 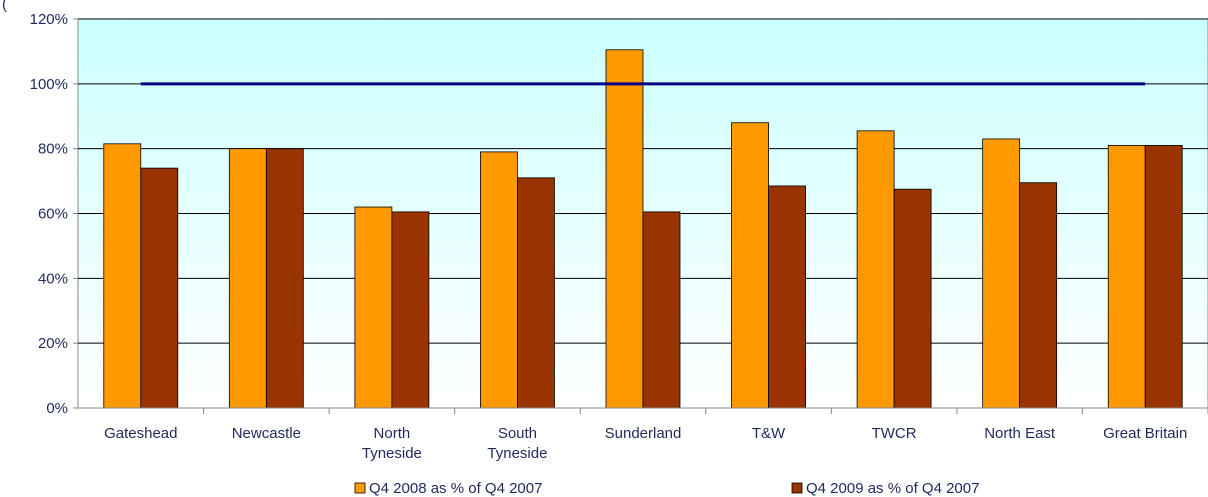 What do you see at coordinates (769, 433) in the screenshot?
I see `x-tick-label: T&W` at bounding box center [769, 433].